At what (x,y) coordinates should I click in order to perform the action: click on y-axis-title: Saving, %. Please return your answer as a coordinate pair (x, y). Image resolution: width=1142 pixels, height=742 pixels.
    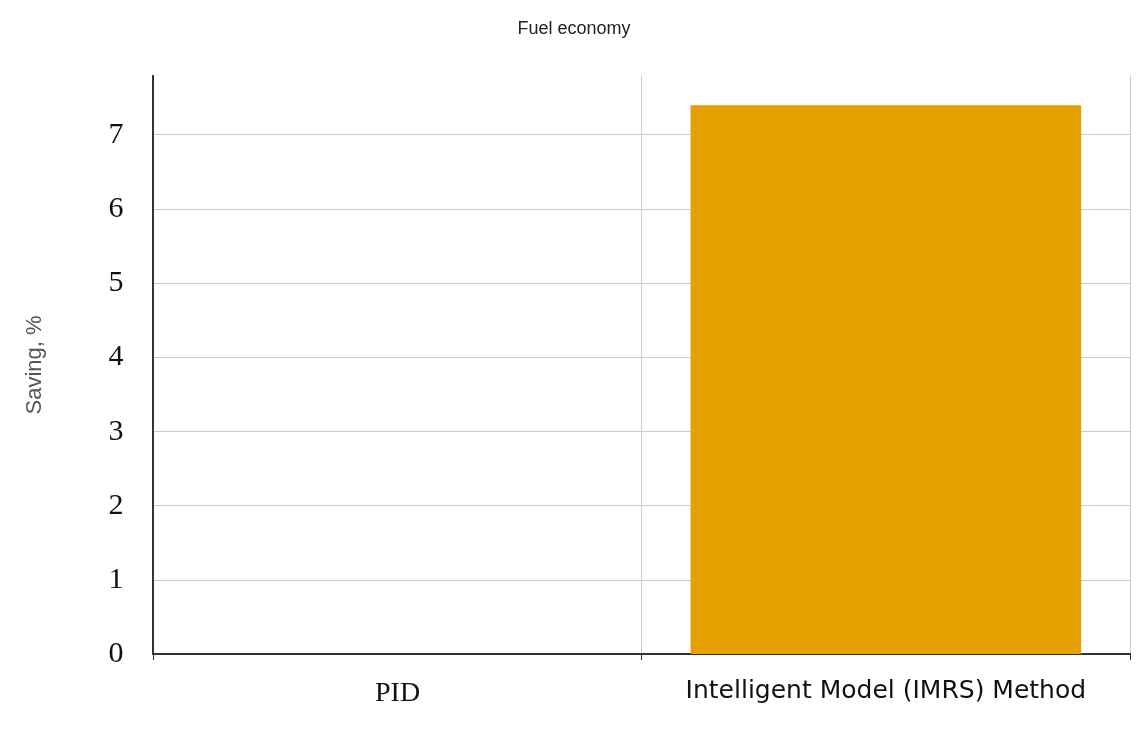
    Looking at the image, I should click on (34, 365).